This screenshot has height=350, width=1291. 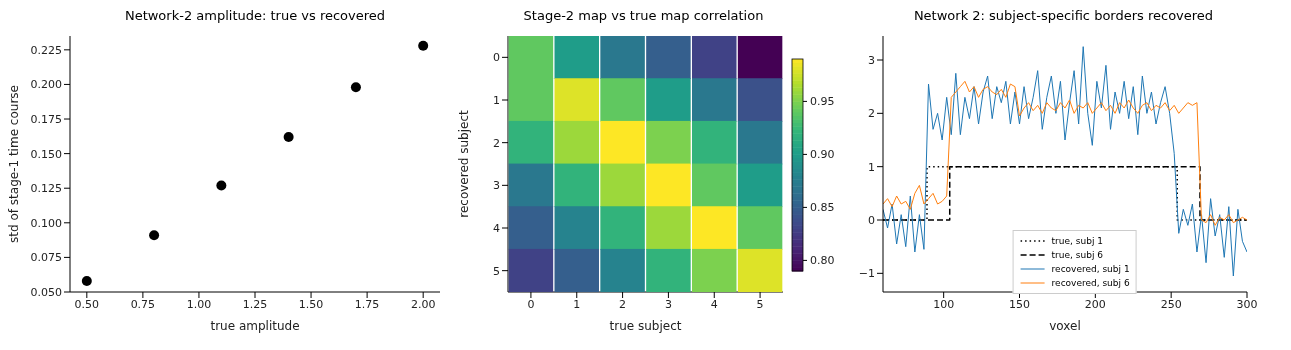 I want to click on y-tick-label: 0.175, so click(x=46, y=119).